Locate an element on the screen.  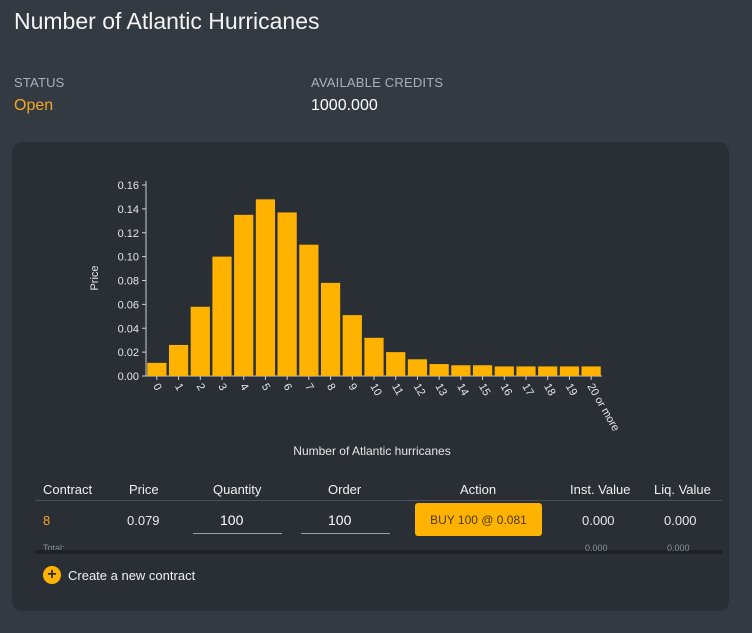
status-value: Open is located at coordinates (34, 105).